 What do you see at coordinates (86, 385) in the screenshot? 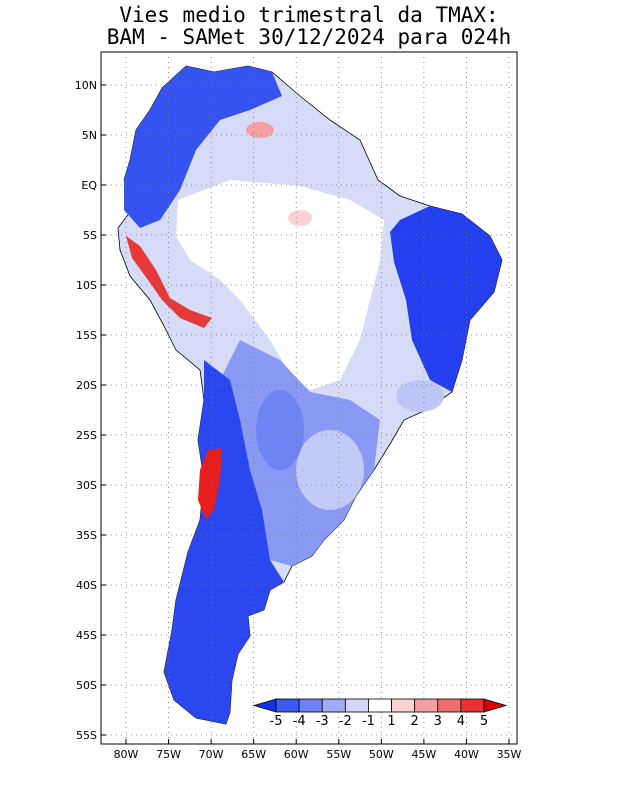
I see `lat-tick-label: 20S` at bounding box center [86, 385].